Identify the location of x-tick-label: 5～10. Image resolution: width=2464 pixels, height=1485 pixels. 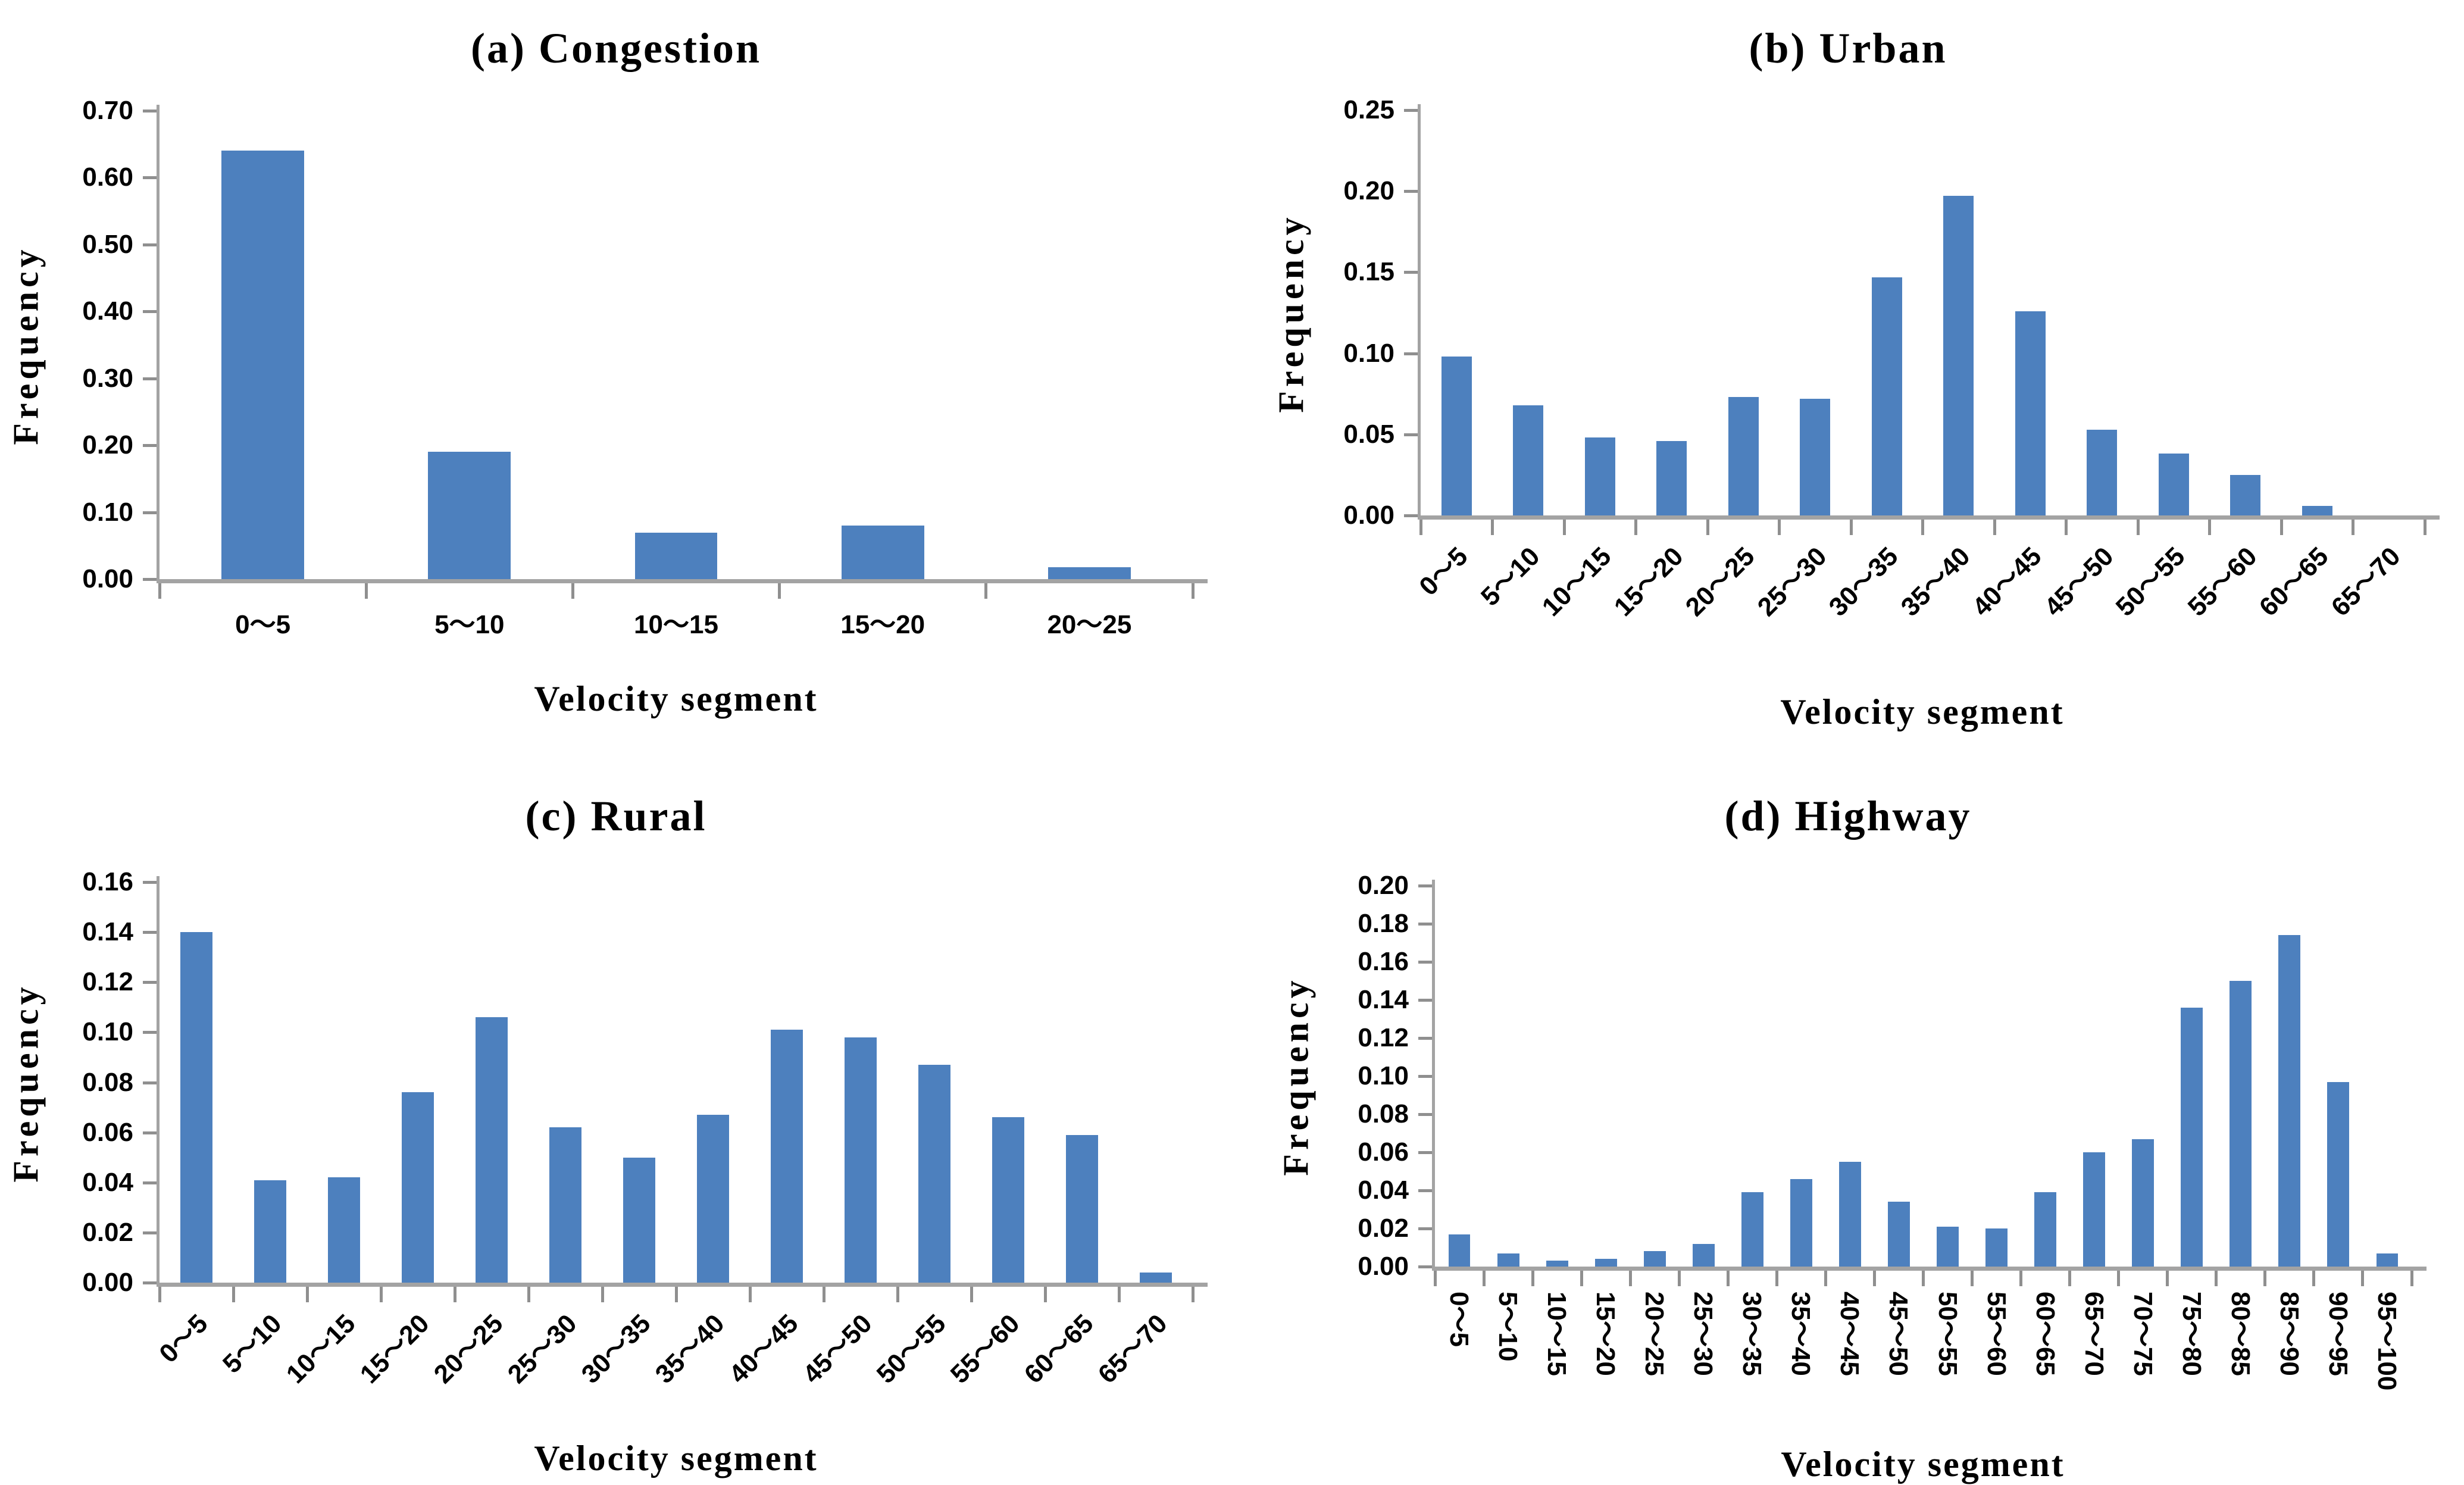
(252, 1344).